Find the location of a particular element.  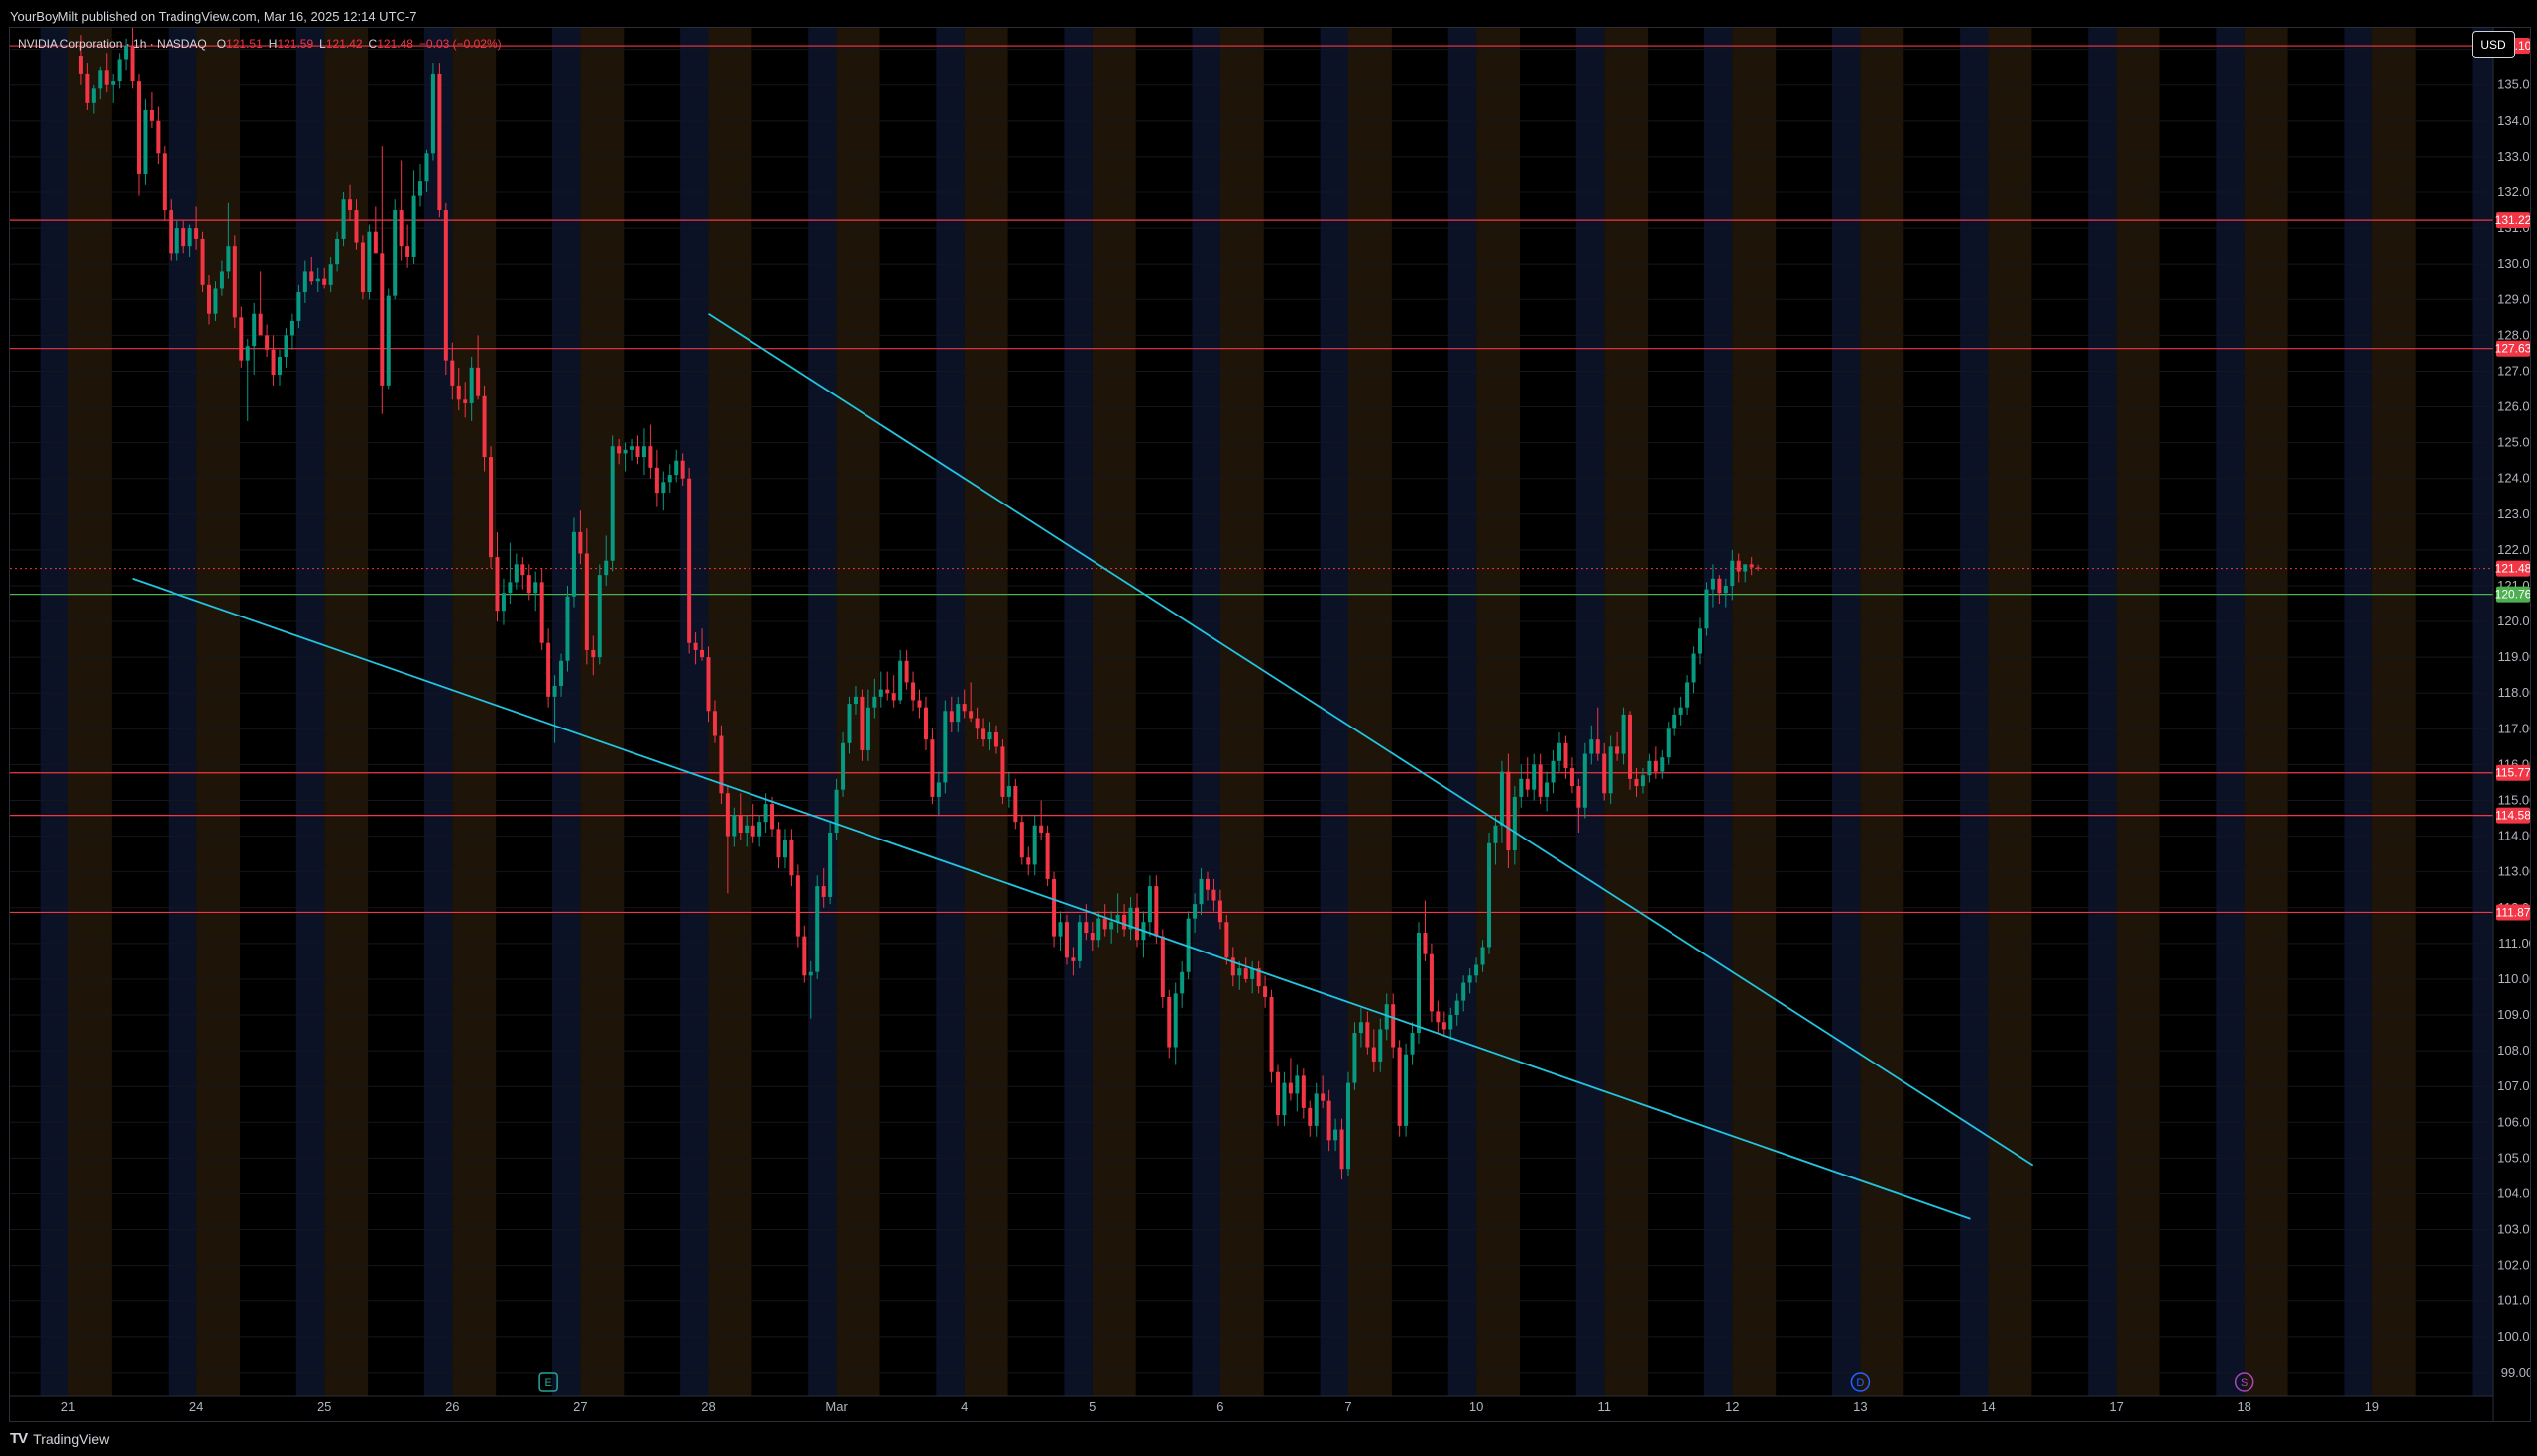

price-tick-label: 135.00 is located at coordinates (2514, 84).